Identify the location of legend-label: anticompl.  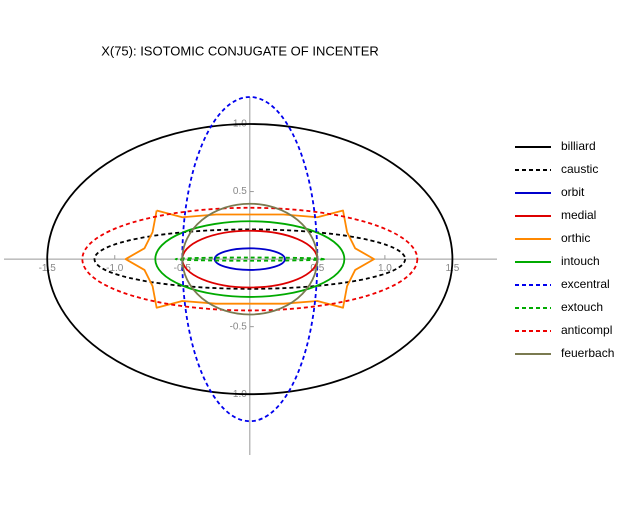
(586, 330).